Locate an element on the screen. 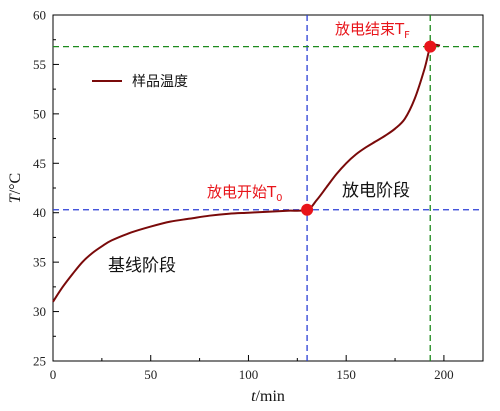 The height and width of the screenshot is (411, 500). y-tick-label: 40 is located at coordinates (39, 212).